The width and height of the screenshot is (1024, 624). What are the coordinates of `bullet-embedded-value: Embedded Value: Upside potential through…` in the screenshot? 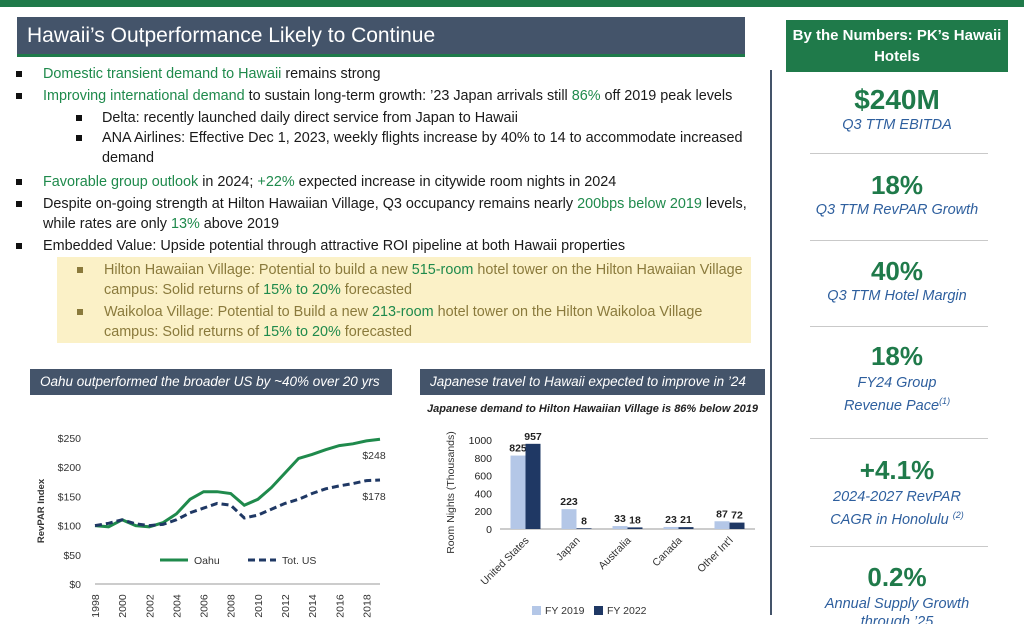 It's located at (392, 246).